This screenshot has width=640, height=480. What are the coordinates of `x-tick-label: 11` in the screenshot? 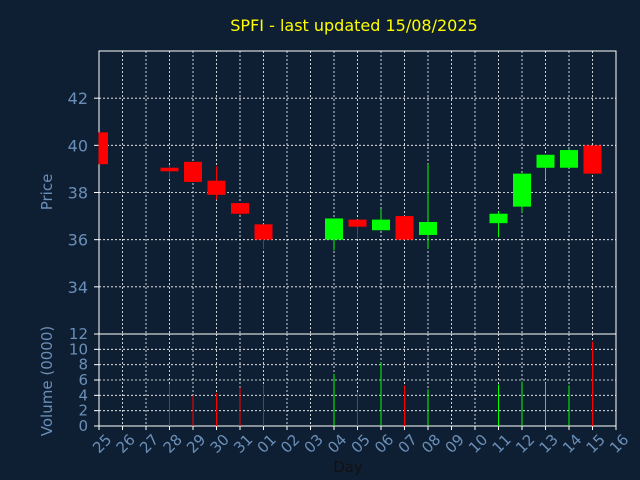 It's located at (502, 444).